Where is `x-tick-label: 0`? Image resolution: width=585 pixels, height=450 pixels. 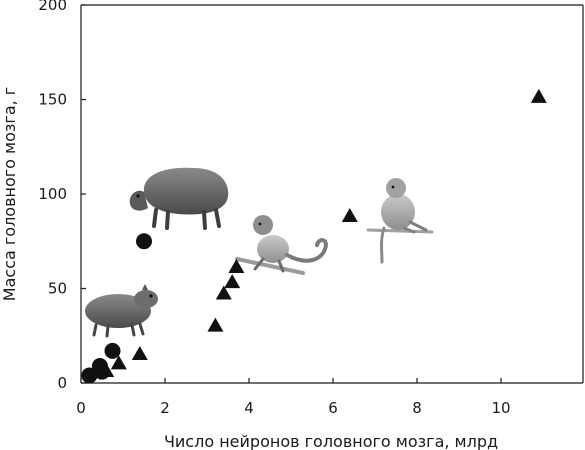 x-tick-label: 0 is located at coordinates (81, 408).